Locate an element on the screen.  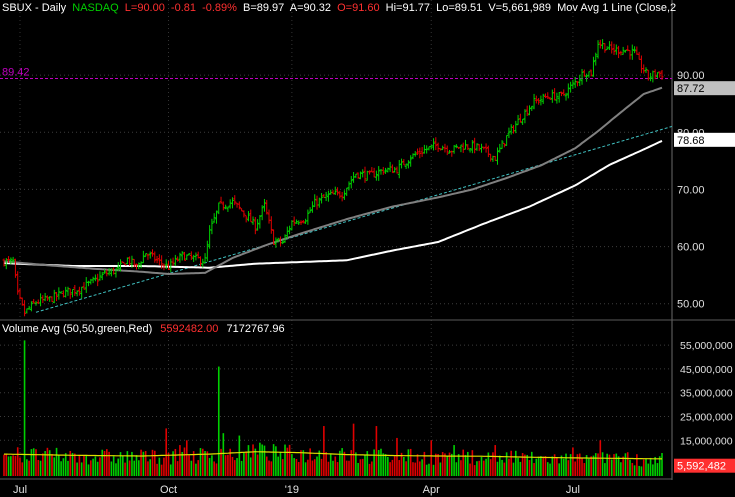
study-label: Mov Avg 1 Line (Close,2 is located at coordinates (617, 8).